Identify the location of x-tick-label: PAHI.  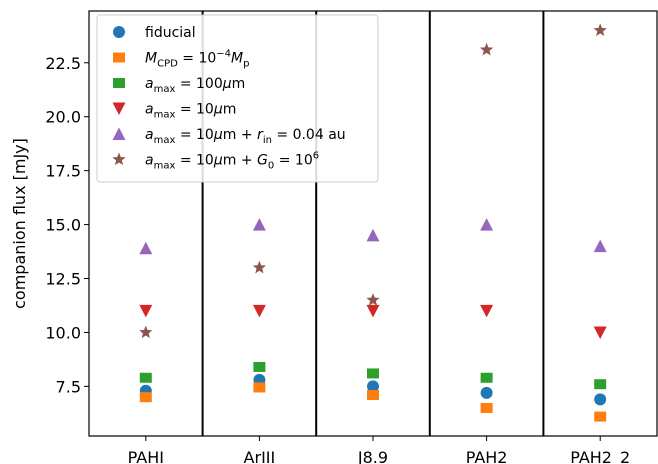
(146, 456).